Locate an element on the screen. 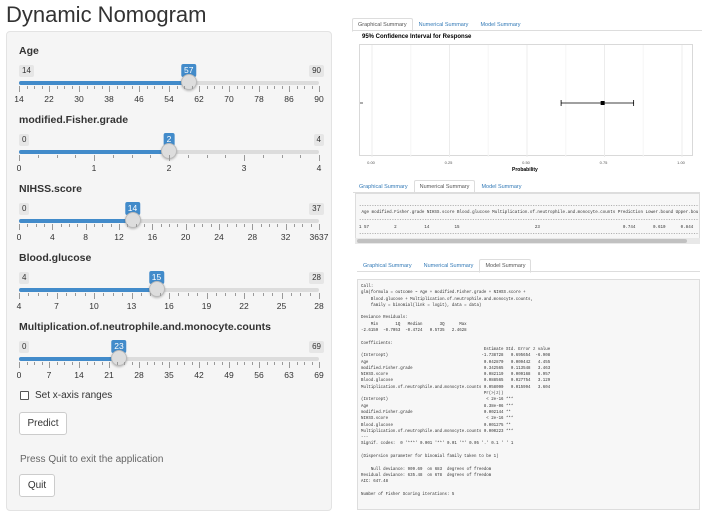 The height and width of the screenshot is (516, 709). slider-tick-label: 4 is located at coordinates (319, 168).